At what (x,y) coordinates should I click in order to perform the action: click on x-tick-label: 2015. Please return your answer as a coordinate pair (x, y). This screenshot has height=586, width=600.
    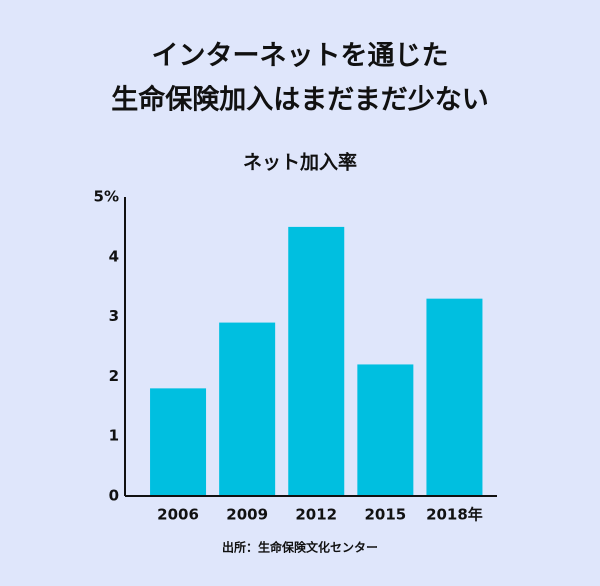
    Looking at the image, I should click on (385, 515).